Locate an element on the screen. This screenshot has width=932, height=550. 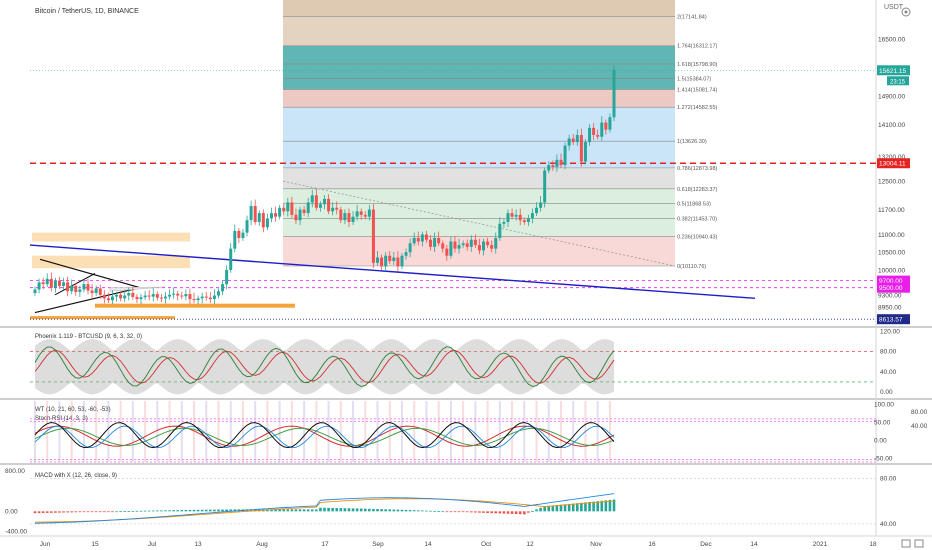
time-tick: Sep is located at coordinates (378, 544).